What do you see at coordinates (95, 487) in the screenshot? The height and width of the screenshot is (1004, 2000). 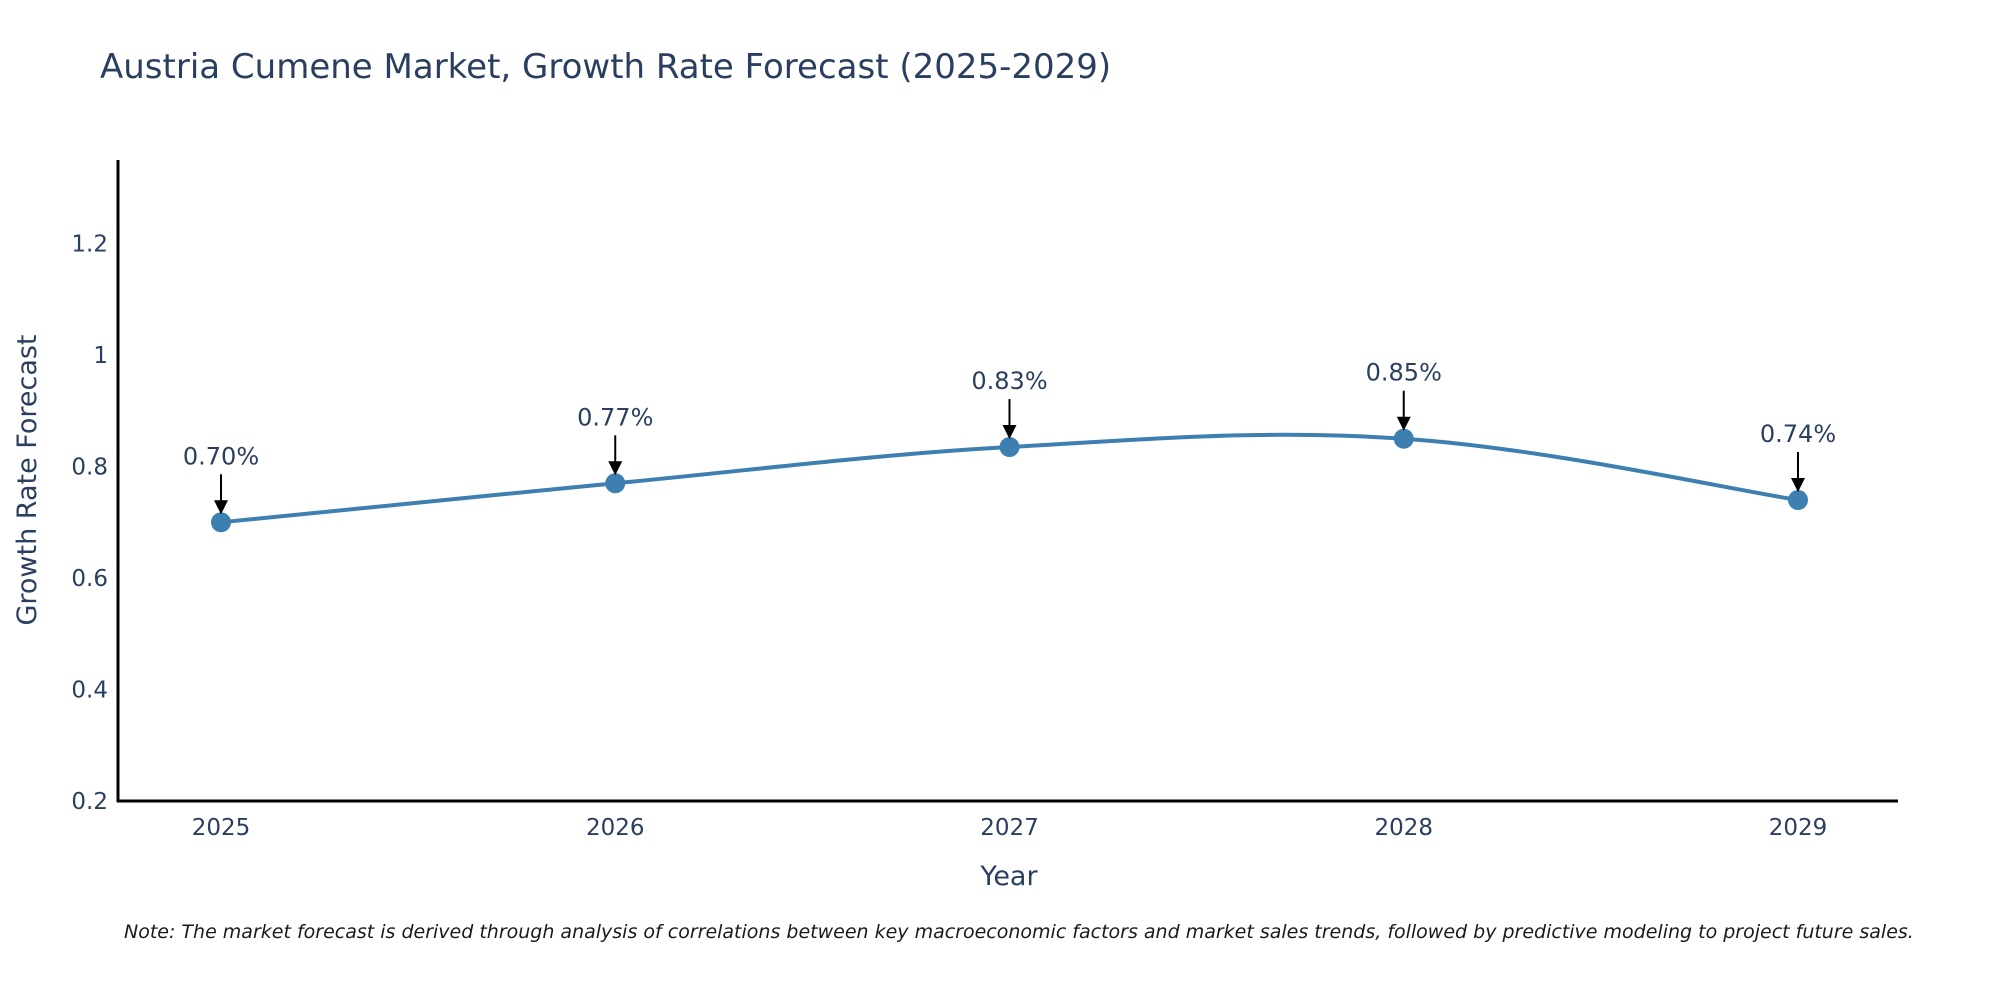 I see `y-axis: 0.2 0.4 0.6 0.8 1 1.2` at bounding box center [95, 487].